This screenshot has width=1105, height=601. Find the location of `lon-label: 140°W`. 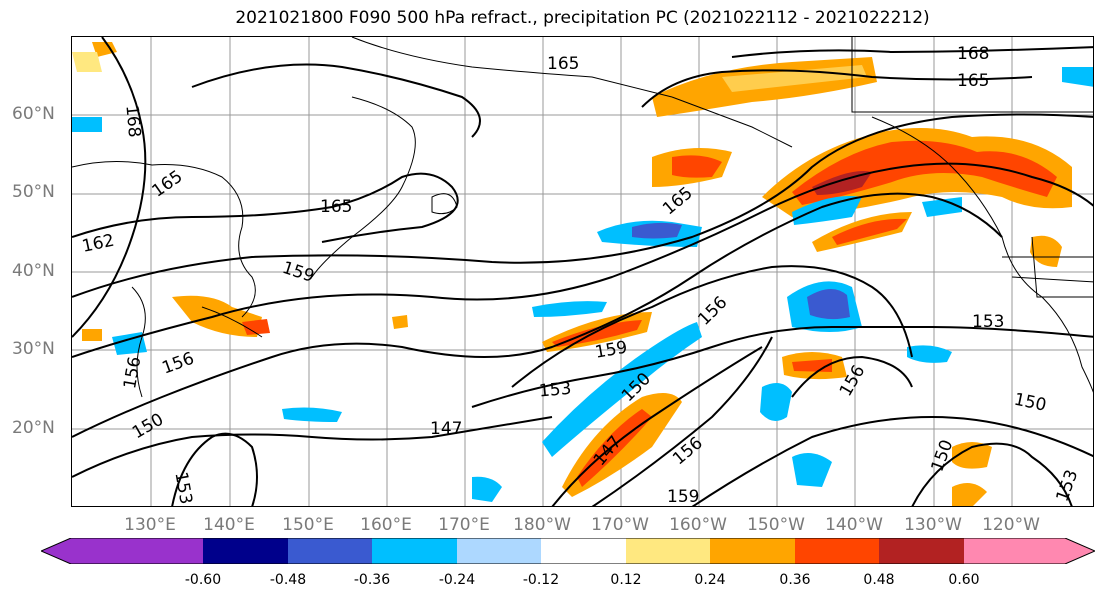

lon-label: 140°W is located at coordinates (854, 525).